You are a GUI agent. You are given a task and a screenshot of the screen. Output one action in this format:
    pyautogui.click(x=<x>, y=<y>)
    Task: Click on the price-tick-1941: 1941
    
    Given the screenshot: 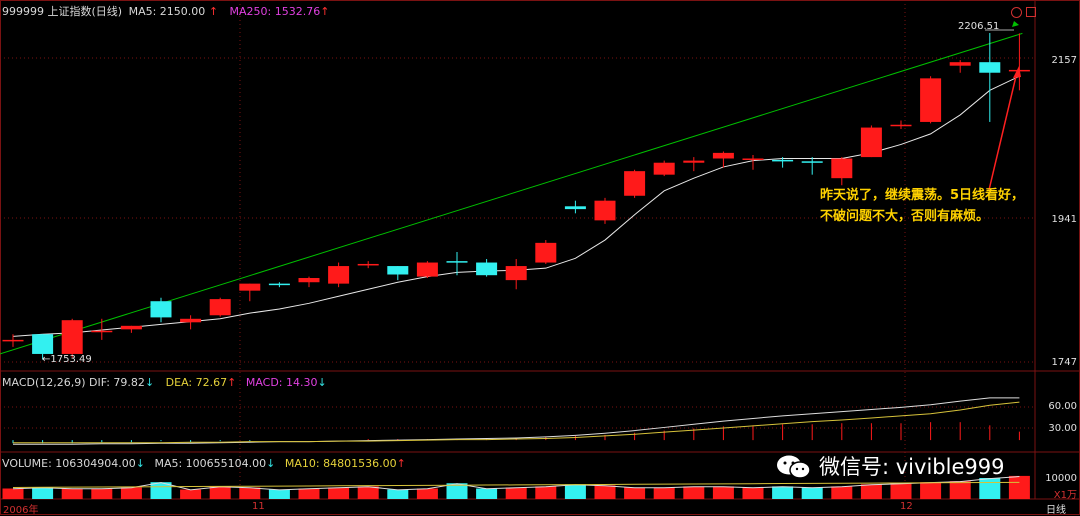 What is the action you would take?
    pyautogui.click(x=1064, y=219)
    